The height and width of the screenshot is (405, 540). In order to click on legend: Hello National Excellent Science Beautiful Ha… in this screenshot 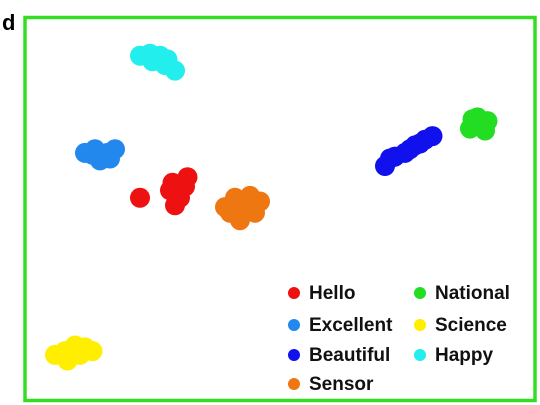, I will do `click(399, 339)`.